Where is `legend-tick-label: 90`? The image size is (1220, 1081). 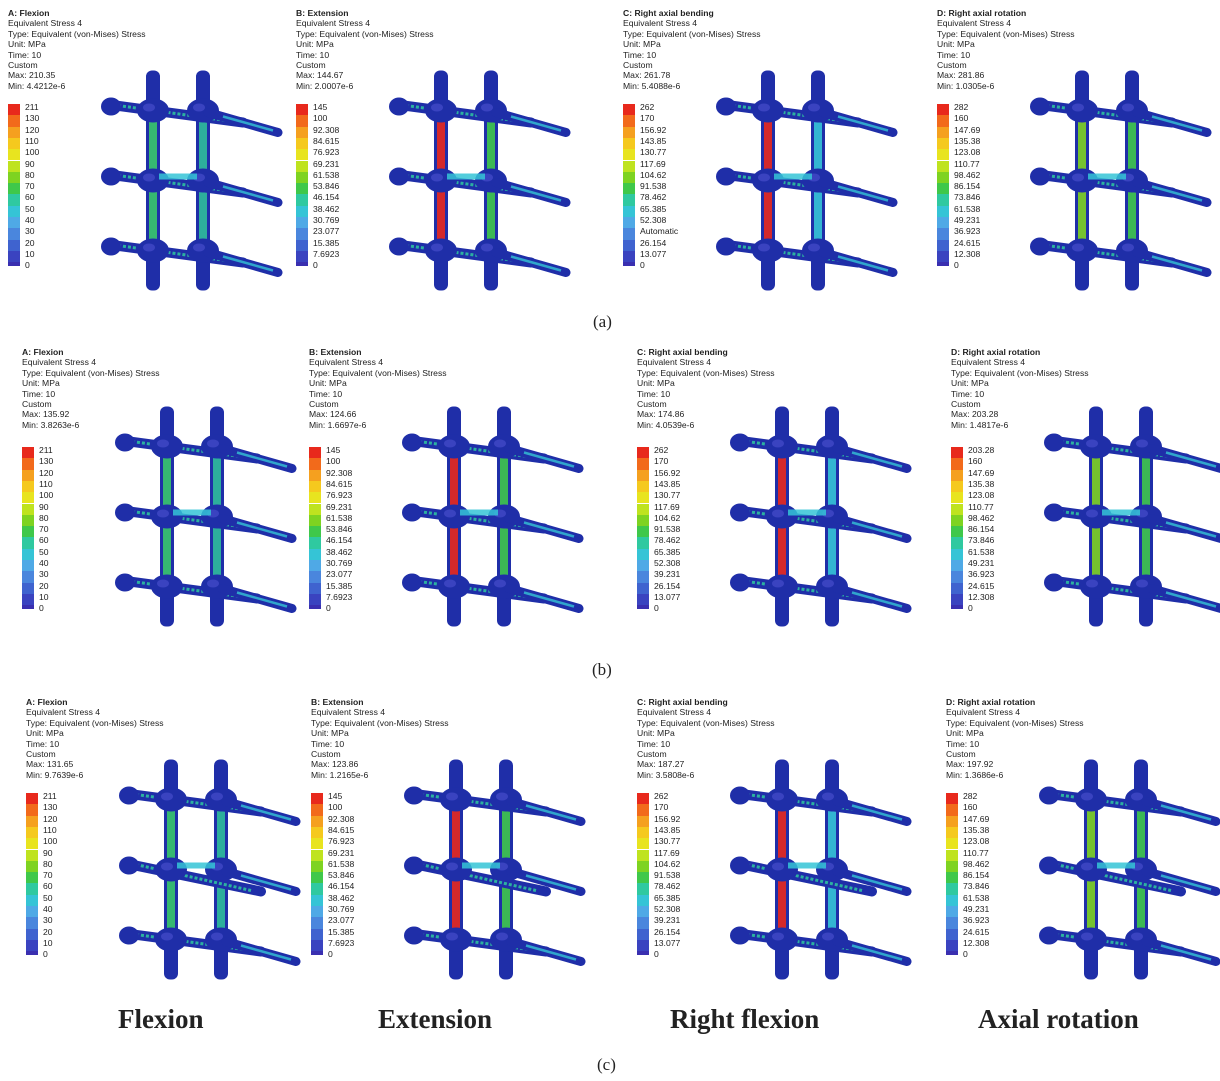
legend-tick-label: 90 is located at coordinates (30, 163).